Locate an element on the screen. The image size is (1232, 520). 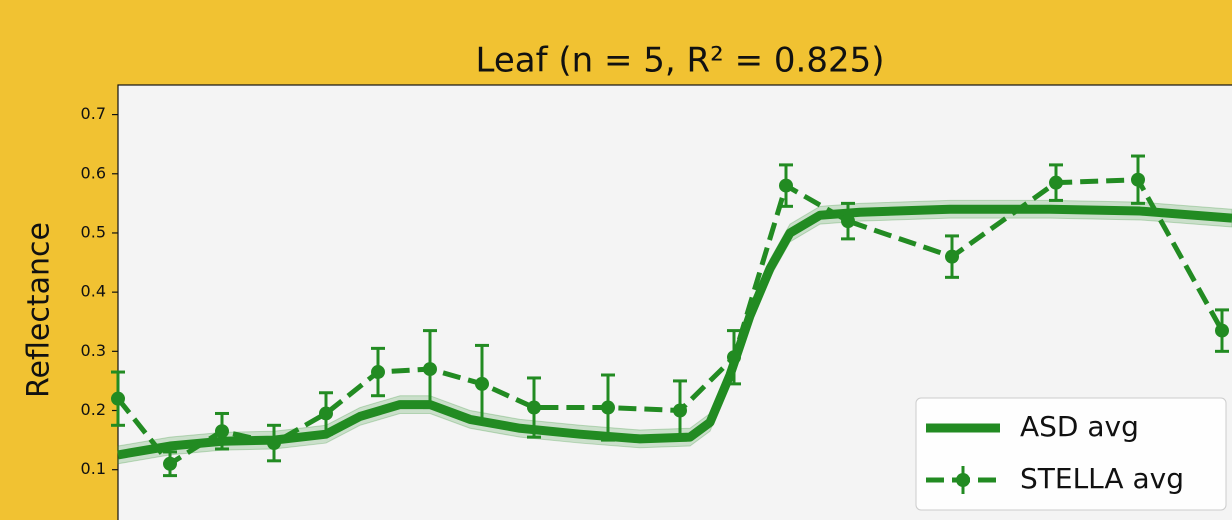
y-tick-label: 0.4 is located at coordinates (93, 291).